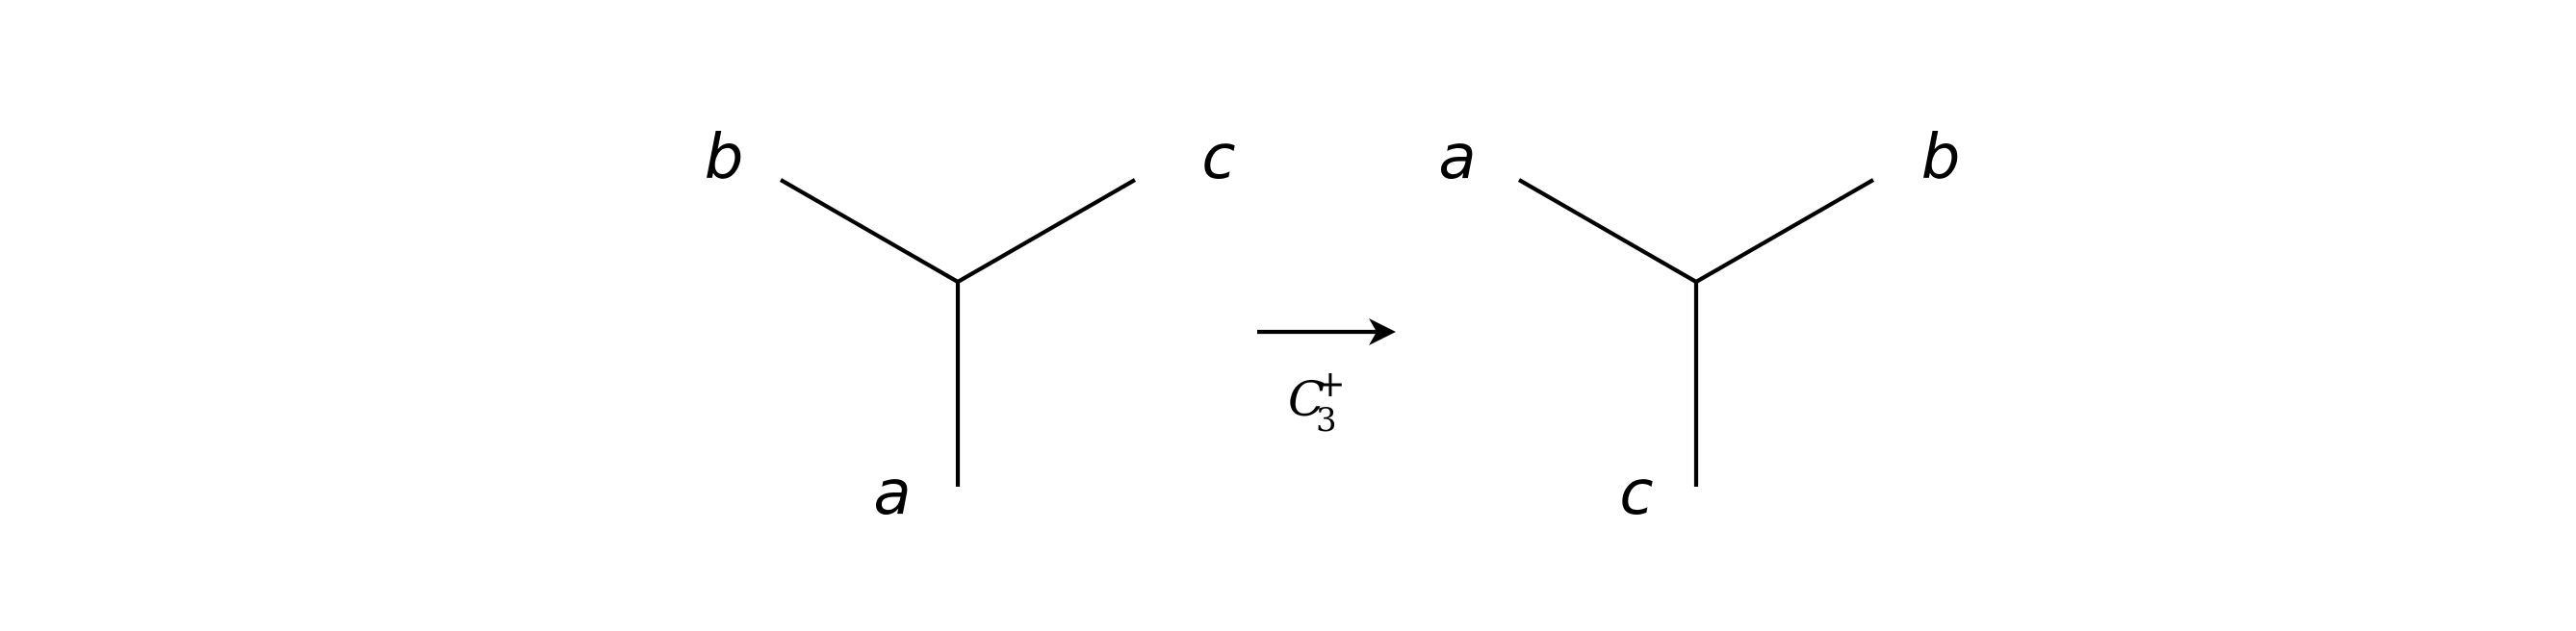 The image size is (2576, 631). I want to click on operation-label: C, so click(1307, 399).